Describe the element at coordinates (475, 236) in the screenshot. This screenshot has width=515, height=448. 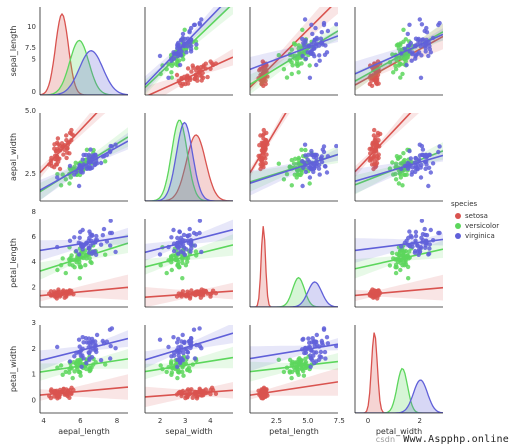
I see `legend-item-virginica: virginica` at that location.